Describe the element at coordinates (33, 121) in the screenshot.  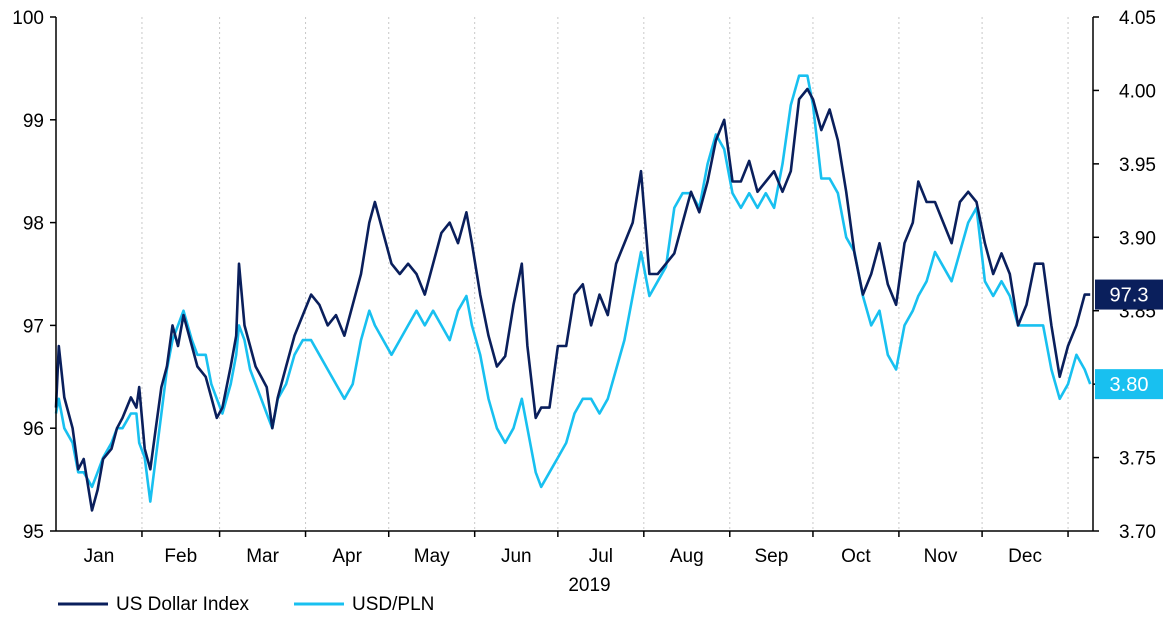
I see `left-tick-label: 99` at that location.